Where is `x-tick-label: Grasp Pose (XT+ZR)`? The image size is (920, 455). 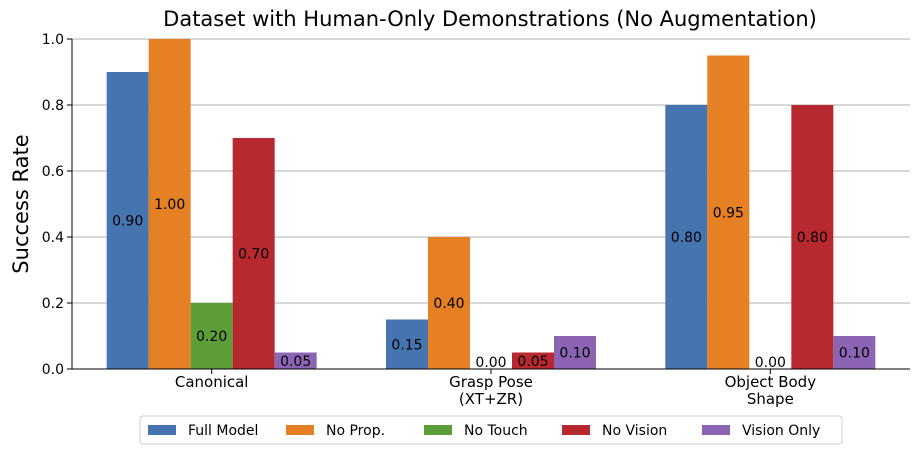 x-tick-label: Grasp Pose (XT+ZR) is located at coordinates (491, 390).